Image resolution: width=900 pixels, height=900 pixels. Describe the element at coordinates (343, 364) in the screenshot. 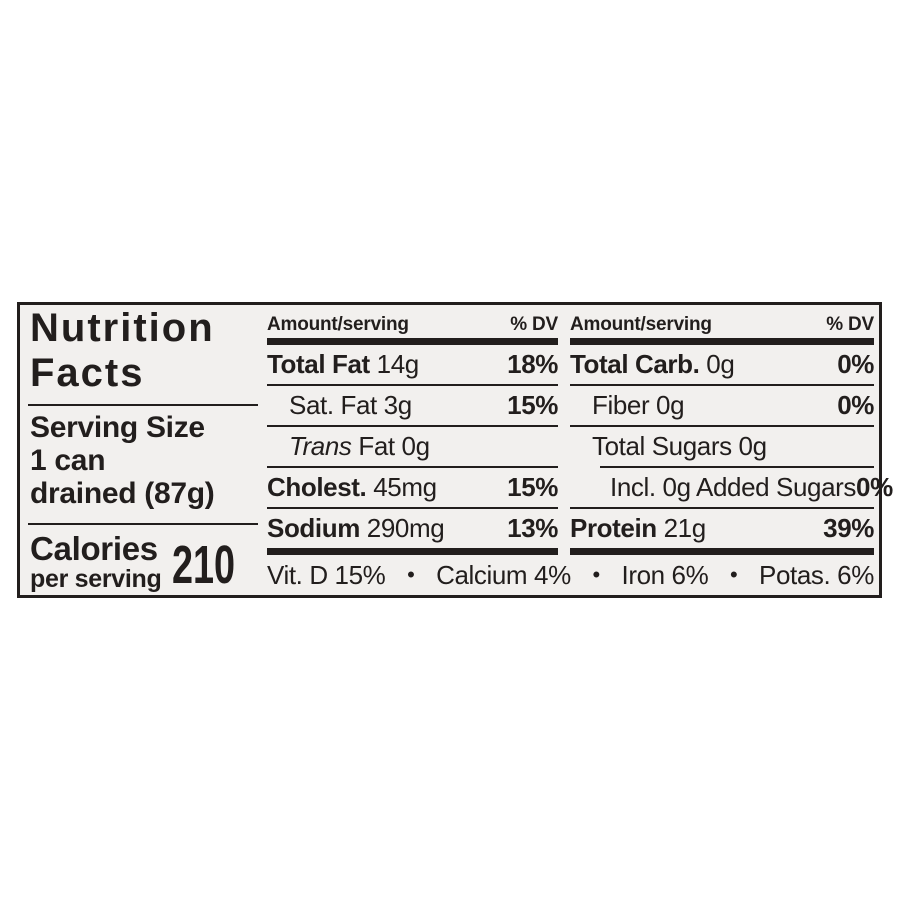

I see `nutrient-name: Total Fat 14g` at that location.